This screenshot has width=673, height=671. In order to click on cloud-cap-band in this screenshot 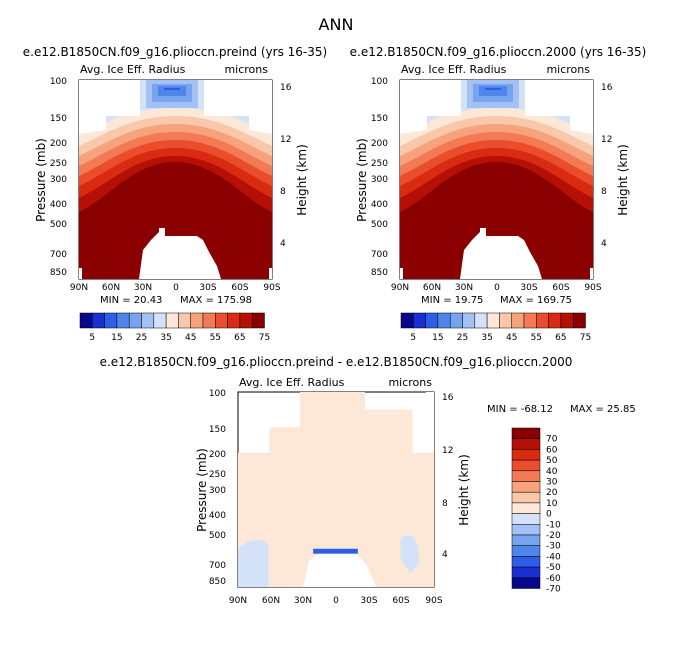, I will do `click(172, 89)`.